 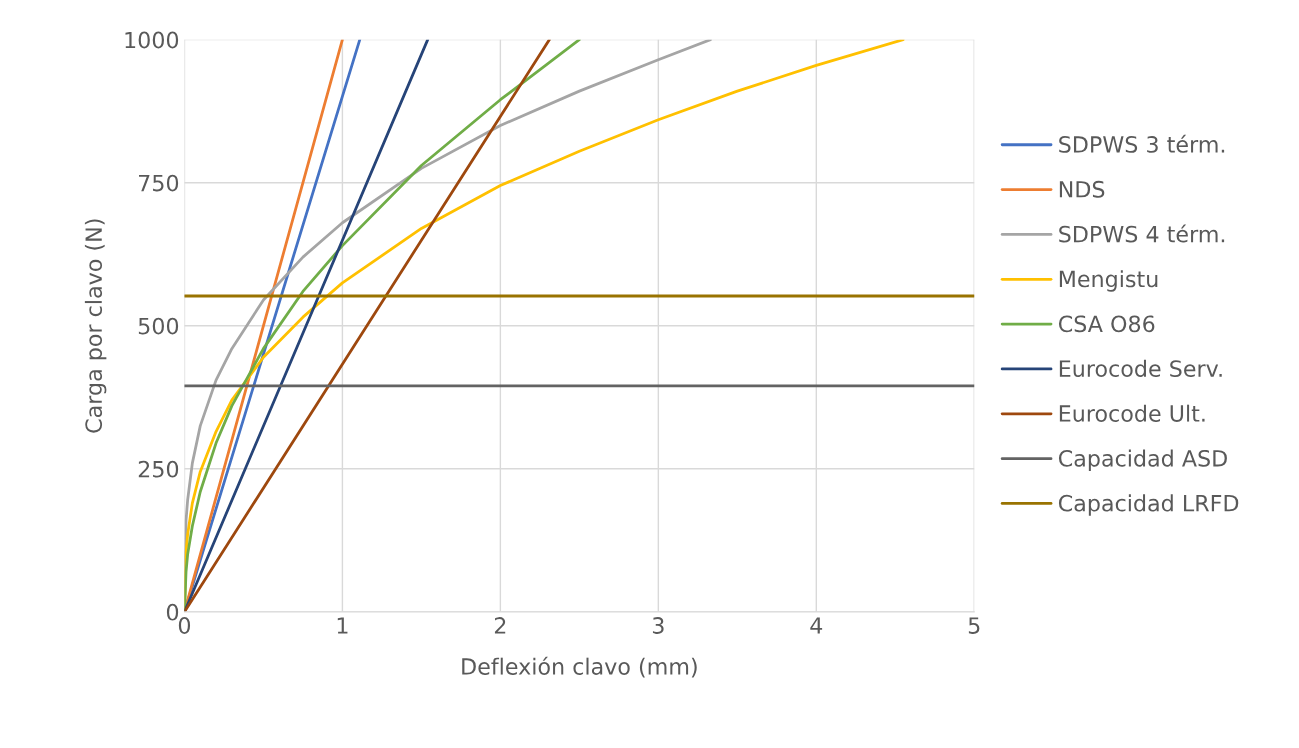 I want to click on legend-label: Mengistu, so click(x=1108, y=281).